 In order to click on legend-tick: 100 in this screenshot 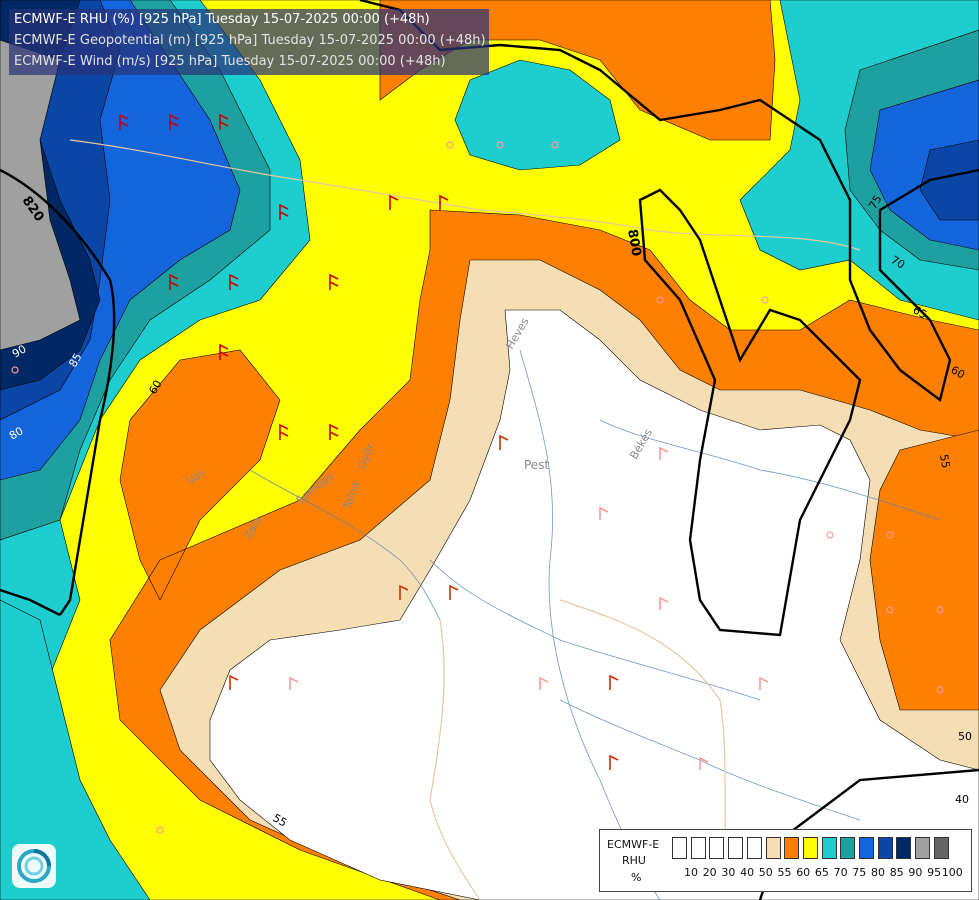, I will do `click(952, 872)`.